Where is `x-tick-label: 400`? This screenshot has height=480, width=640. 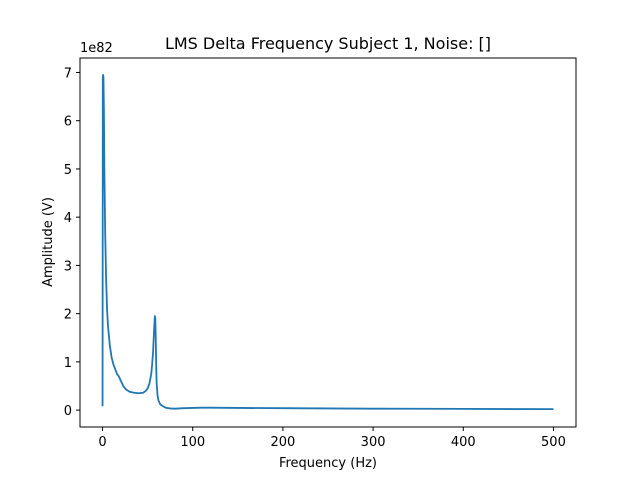 x-tick-label: 400 is located at coordinates (463, 442).